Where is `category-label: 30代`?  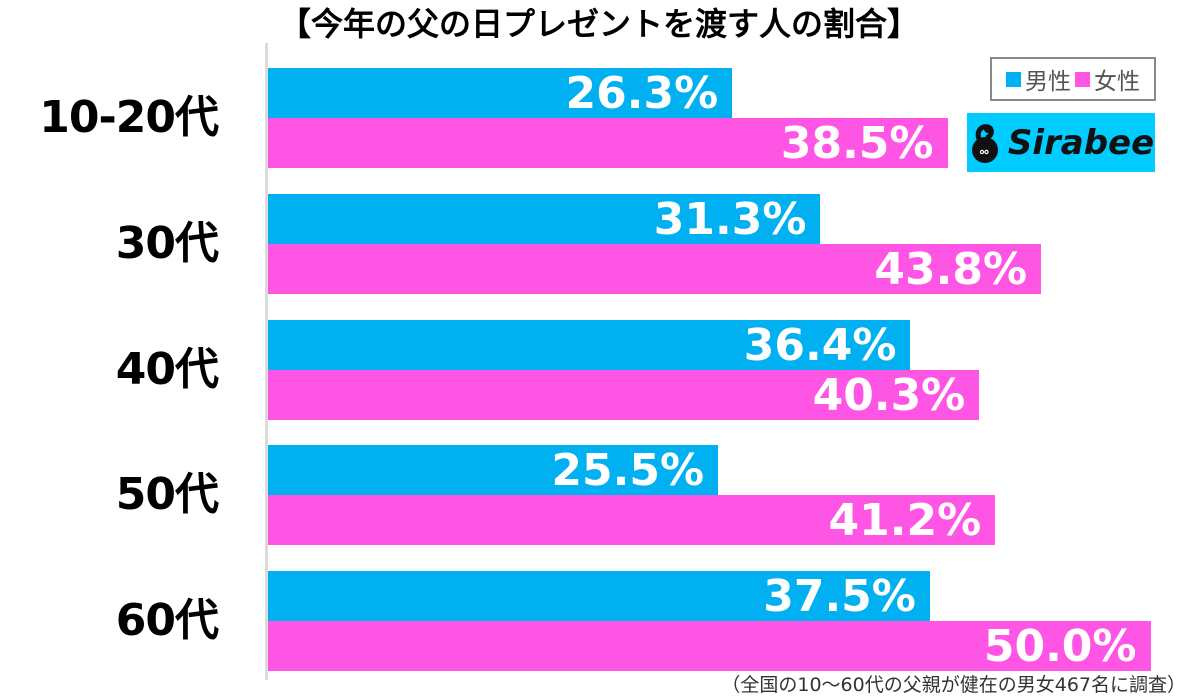 category-label: 30代 is located at coordinates (167, 243).